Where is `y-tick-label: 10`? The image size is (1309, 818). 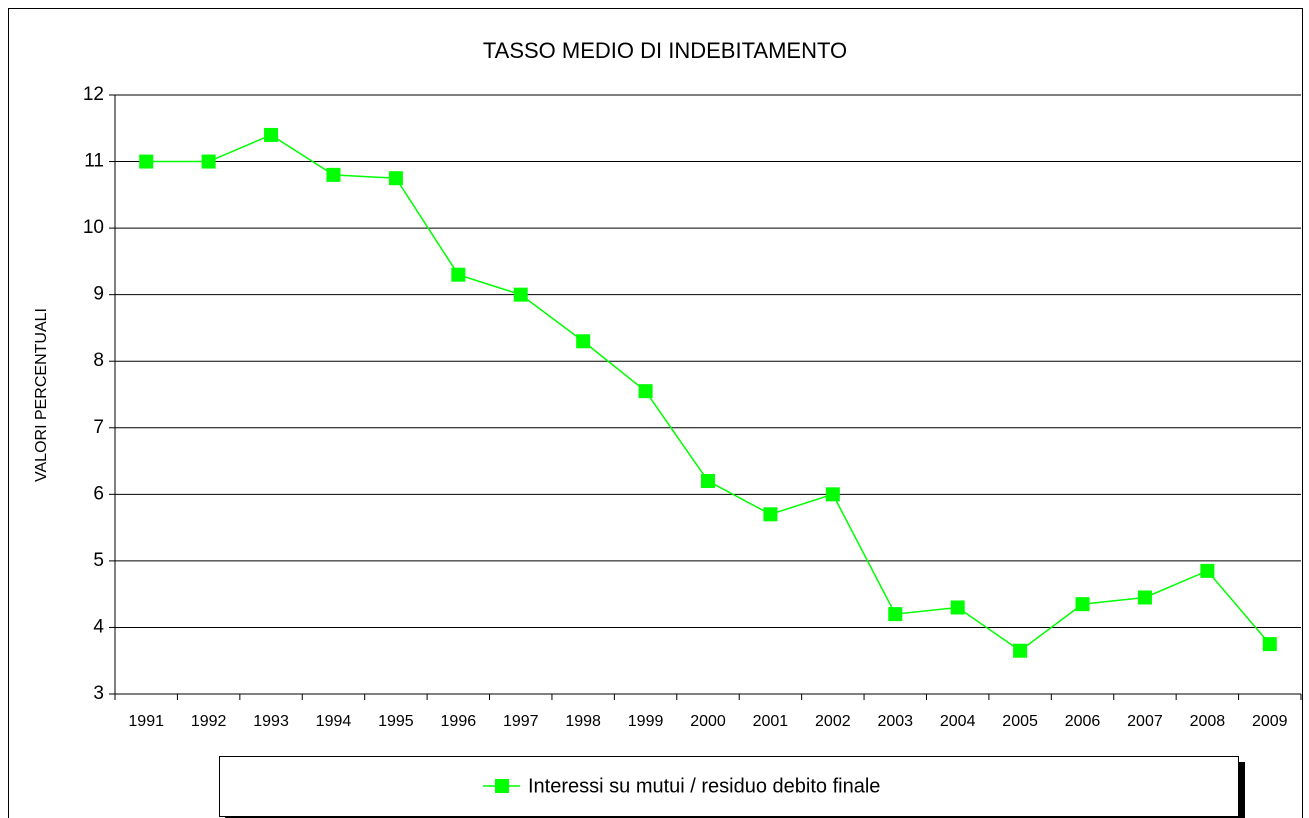
y-tick-label: 10 is located at coordinates (93, 227).